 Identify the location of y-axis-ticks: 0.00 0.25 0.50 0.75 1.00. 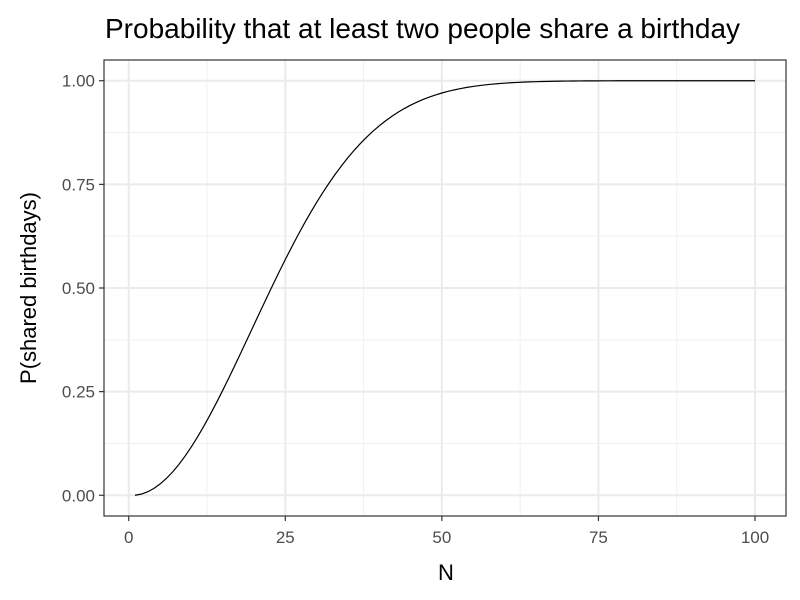
(83, 288).